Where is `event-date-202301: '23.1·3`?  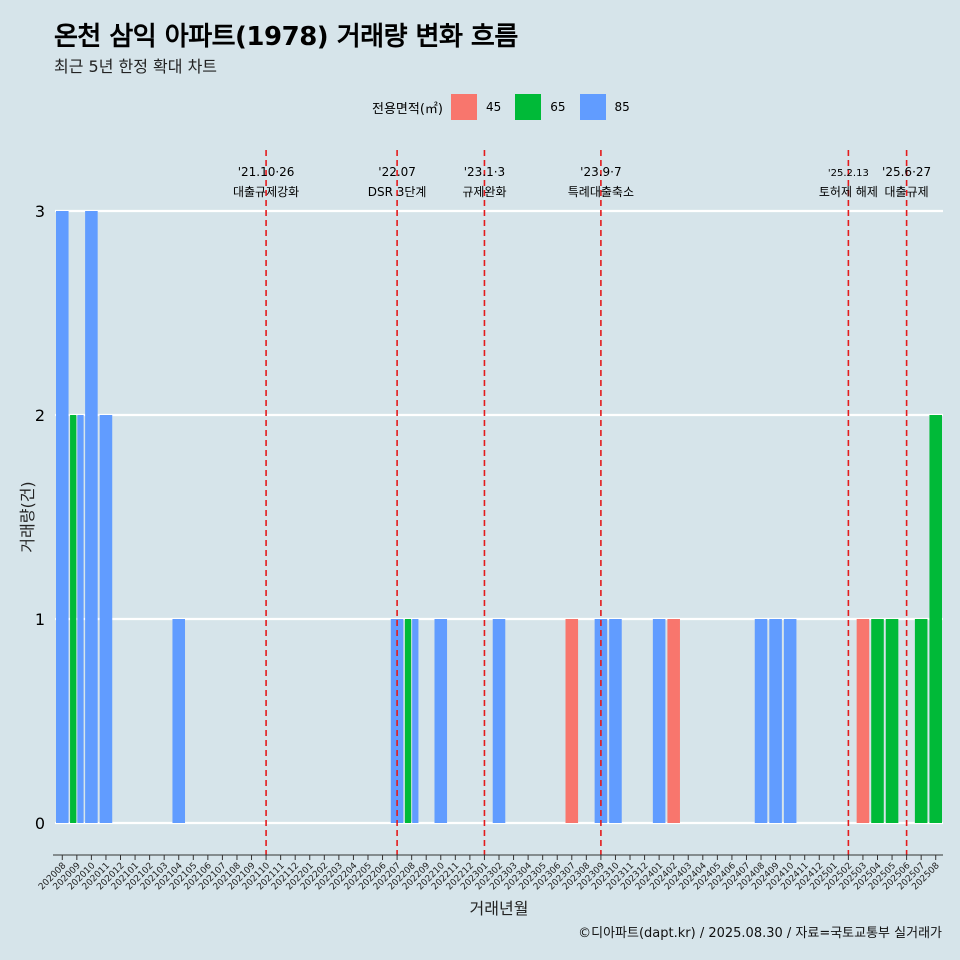
event-date-202301: '23.1·3 is located at coordinates (484, 172).